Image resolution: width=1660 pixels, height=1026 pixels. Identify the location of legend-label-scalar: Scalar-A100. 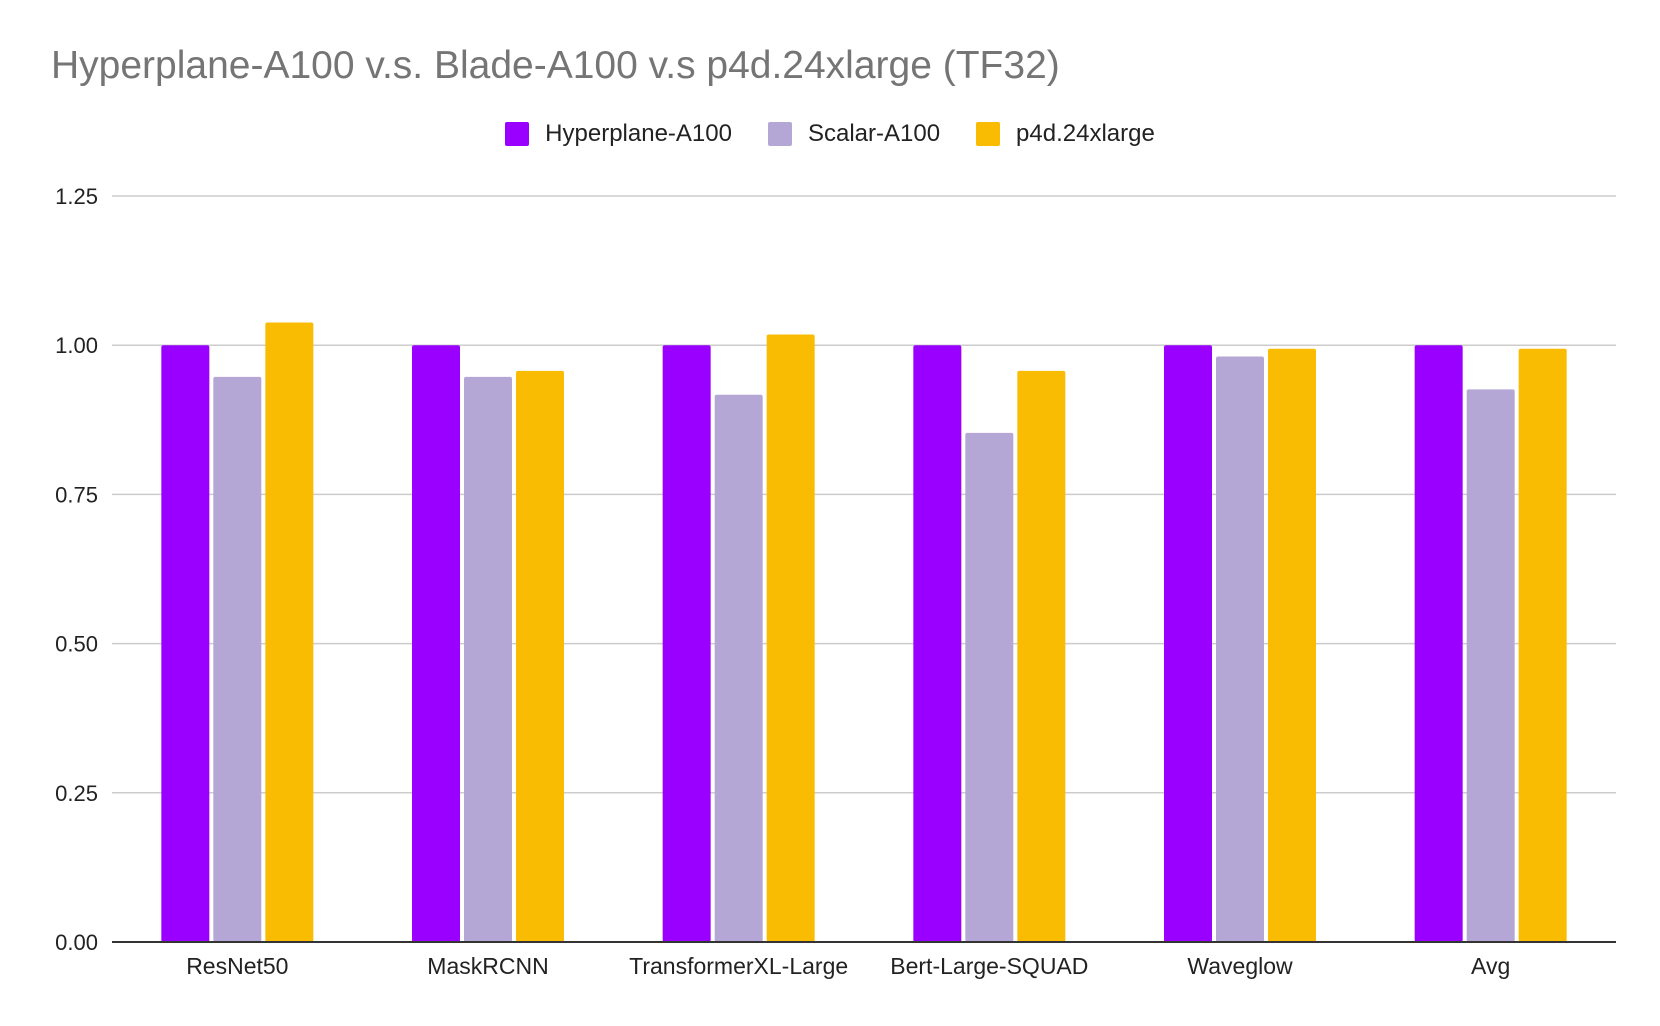
(874, 133).